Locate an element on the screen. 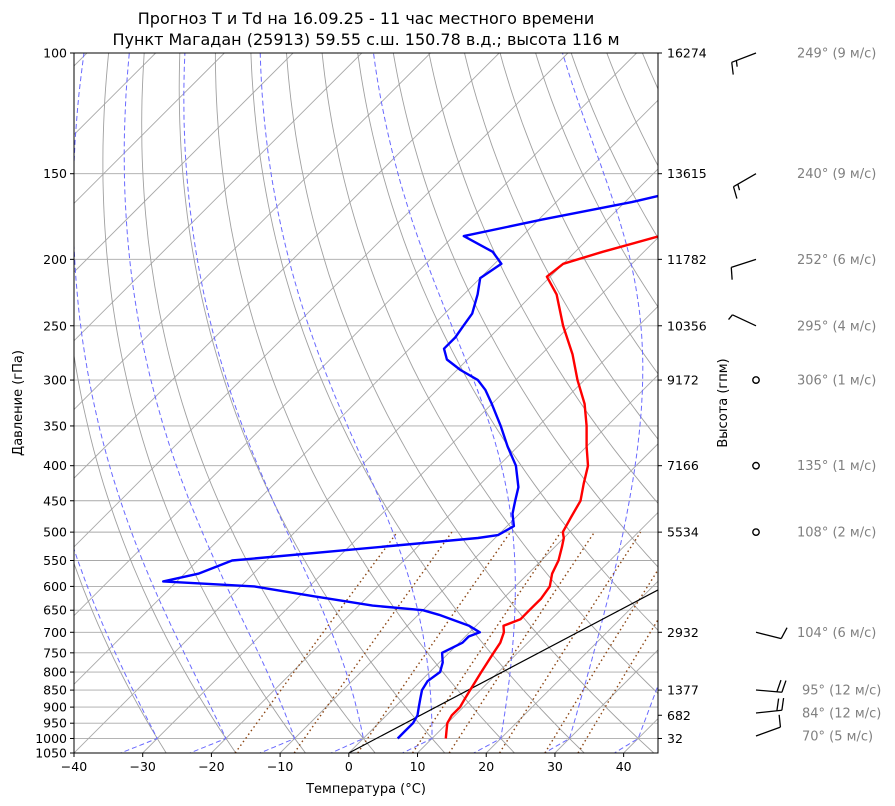  temperature-line is located at coordinates (551, 487).